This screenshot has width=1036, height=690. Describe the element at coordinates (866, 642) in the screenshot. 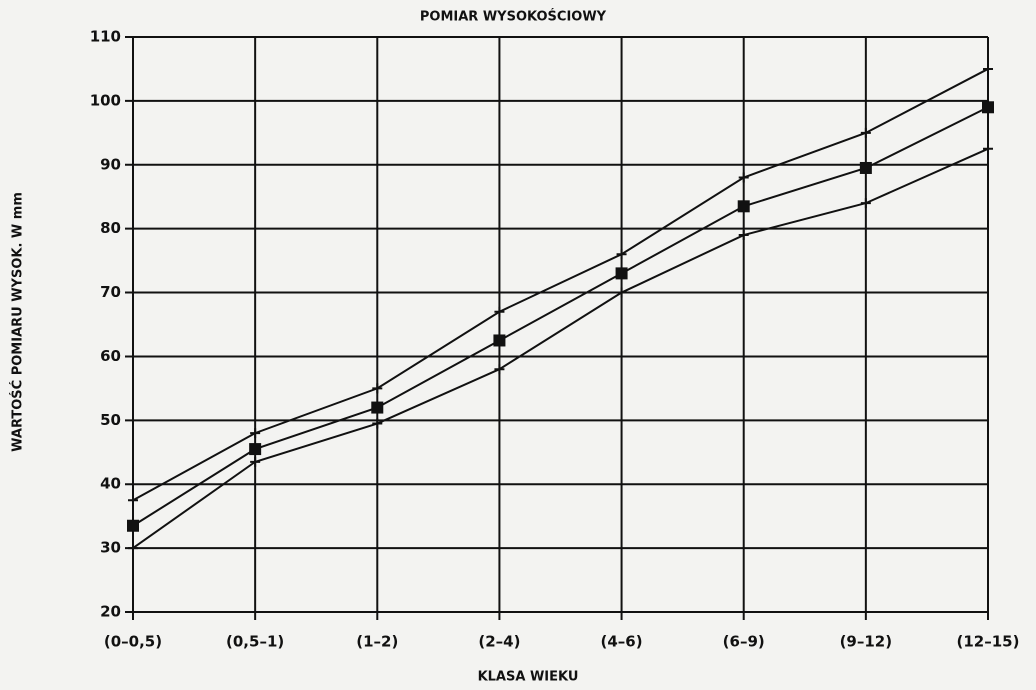

I see `x-tick-label: (9–12)` at that location.